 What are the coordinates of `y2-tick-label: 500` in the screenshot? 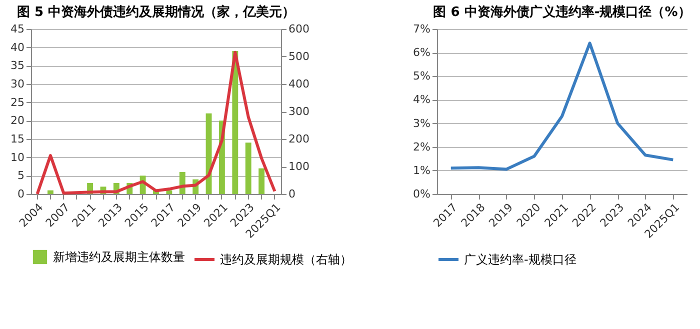 It's located at (299, 56).